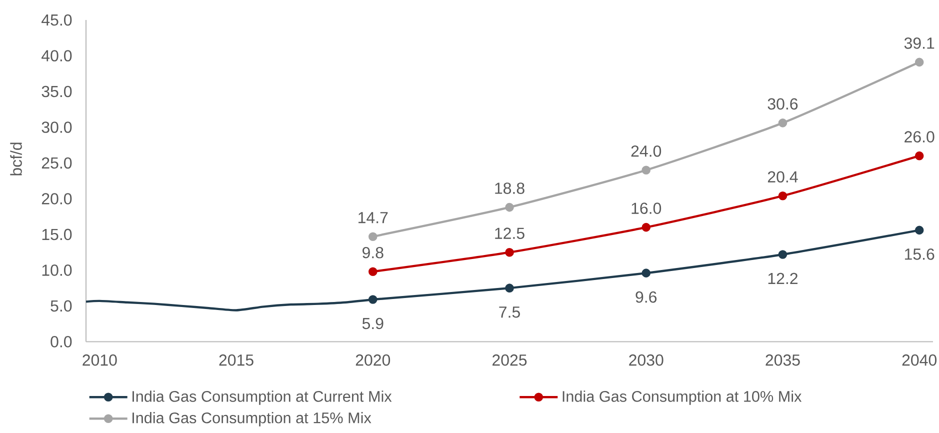 The image size is (939, 433). I want to click on x-tick-label: 2010, so click(99, 360).